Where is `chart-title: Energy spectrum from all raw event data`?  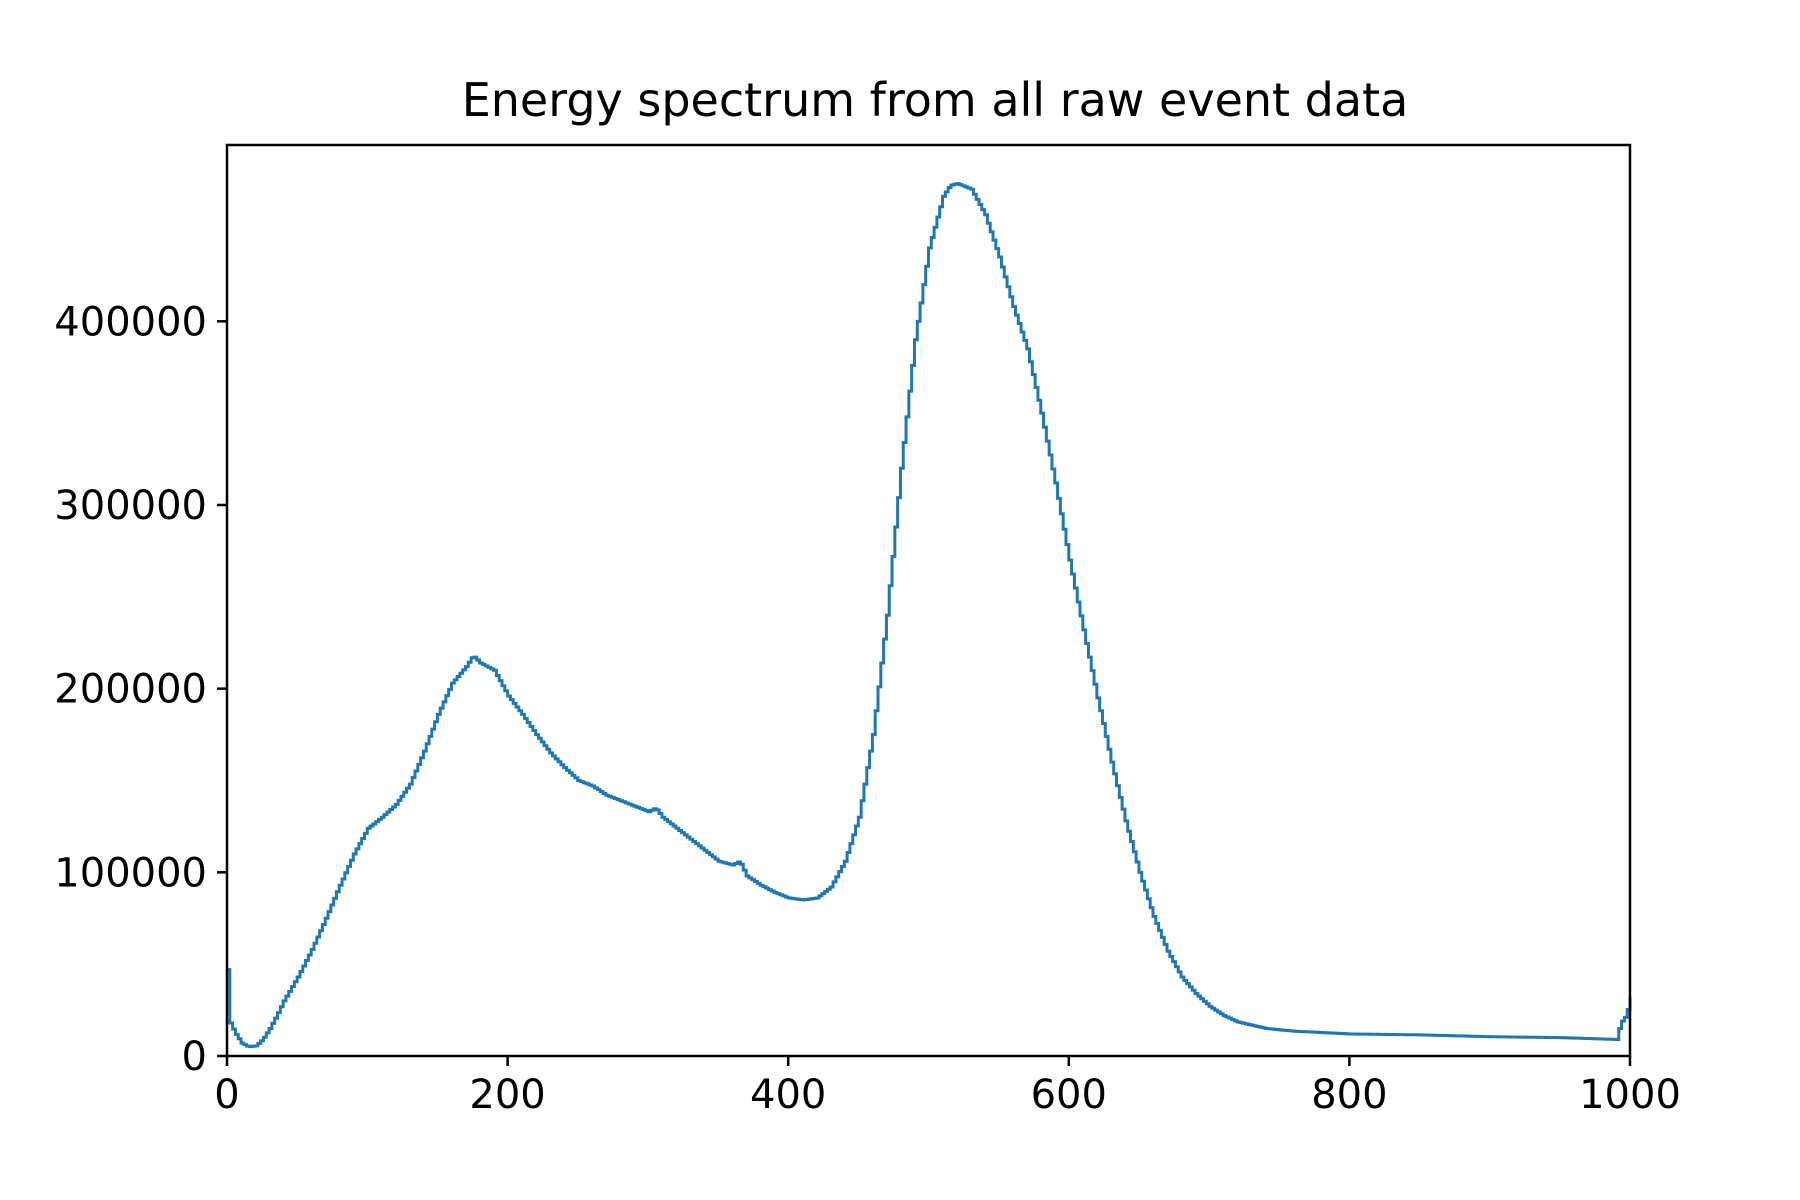
chart-title: Energy spectrum from all raw event data is located at coordinates (935, 100).